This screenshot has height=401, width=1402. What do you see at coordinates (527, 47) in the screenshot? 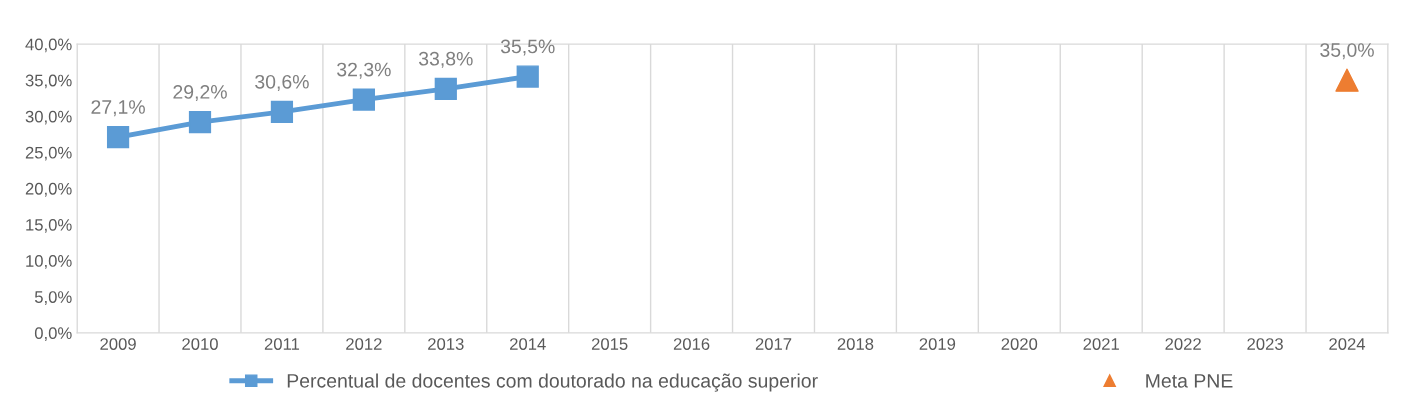
I see `data-label: 35,5%` at bounding box center [527, 47].